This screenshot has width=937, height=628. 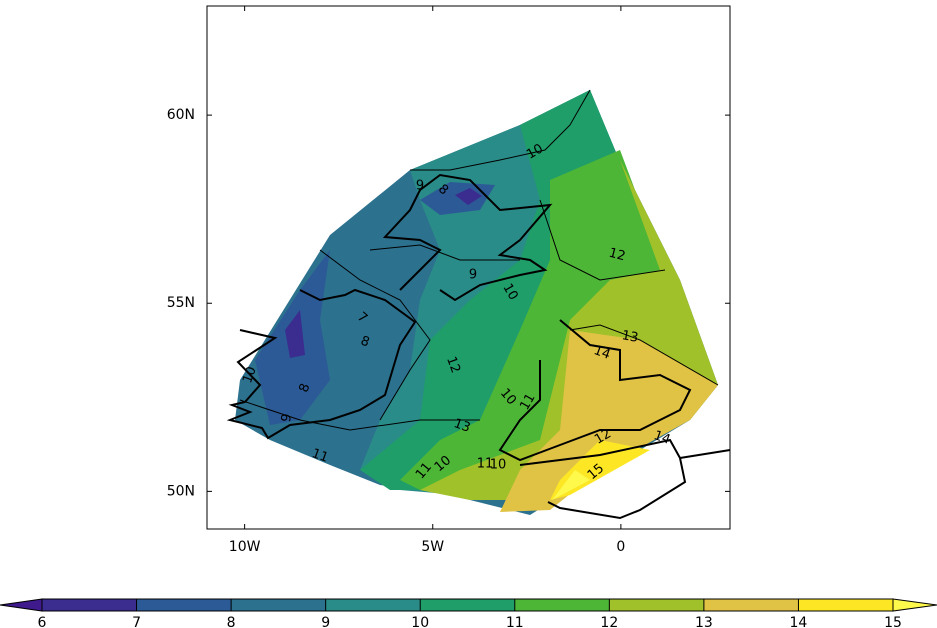 What do you see at coordinates (136, 621) in the screenshot?
I see `colorbar-tick-label: 7` at bounding box center [136, 621].